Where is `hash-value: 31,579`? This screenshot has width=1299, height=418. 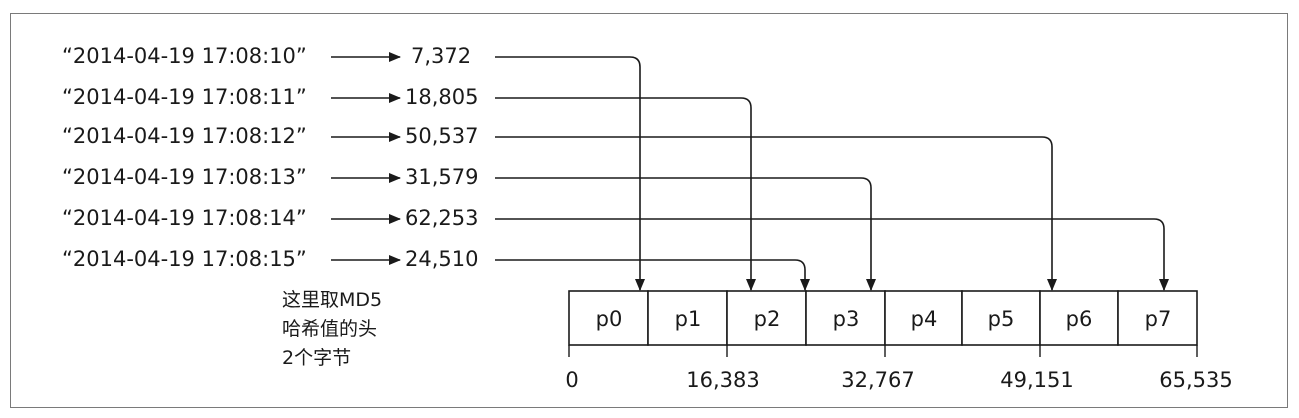
hash-value: 31,579 is located at coordinates (441, 177).